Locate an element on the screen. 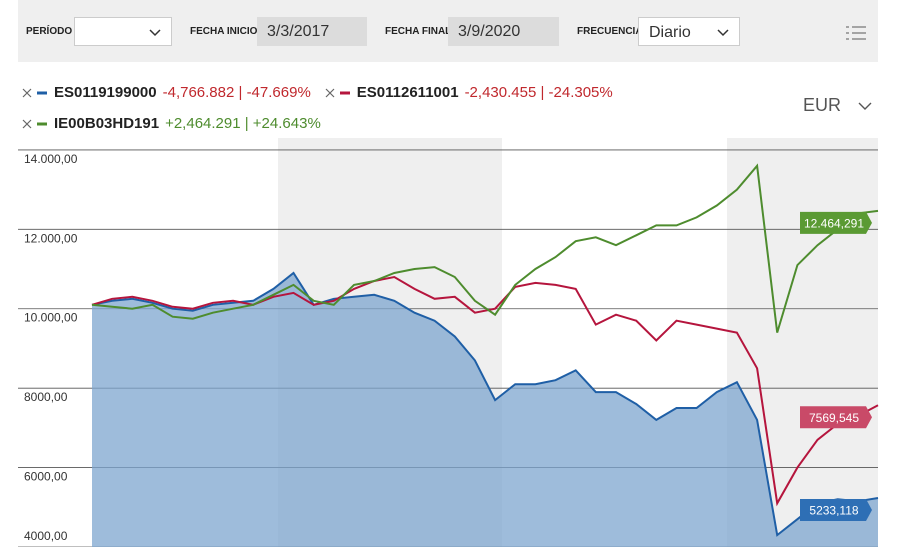  period-label: PERÍODO is located at coordinates (49, 31).